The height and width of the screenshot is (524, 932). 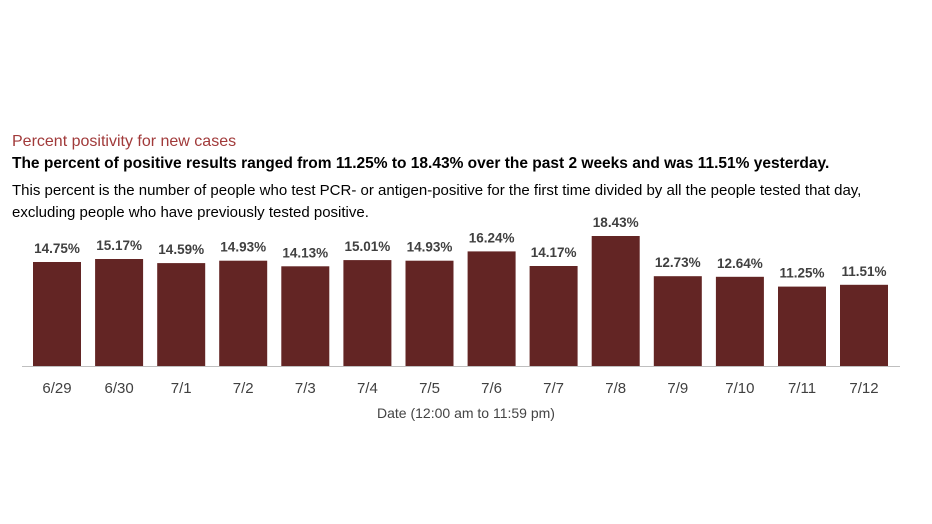 I want to click on data-label-7-10: 12.64%, so click(x=740, y=263).